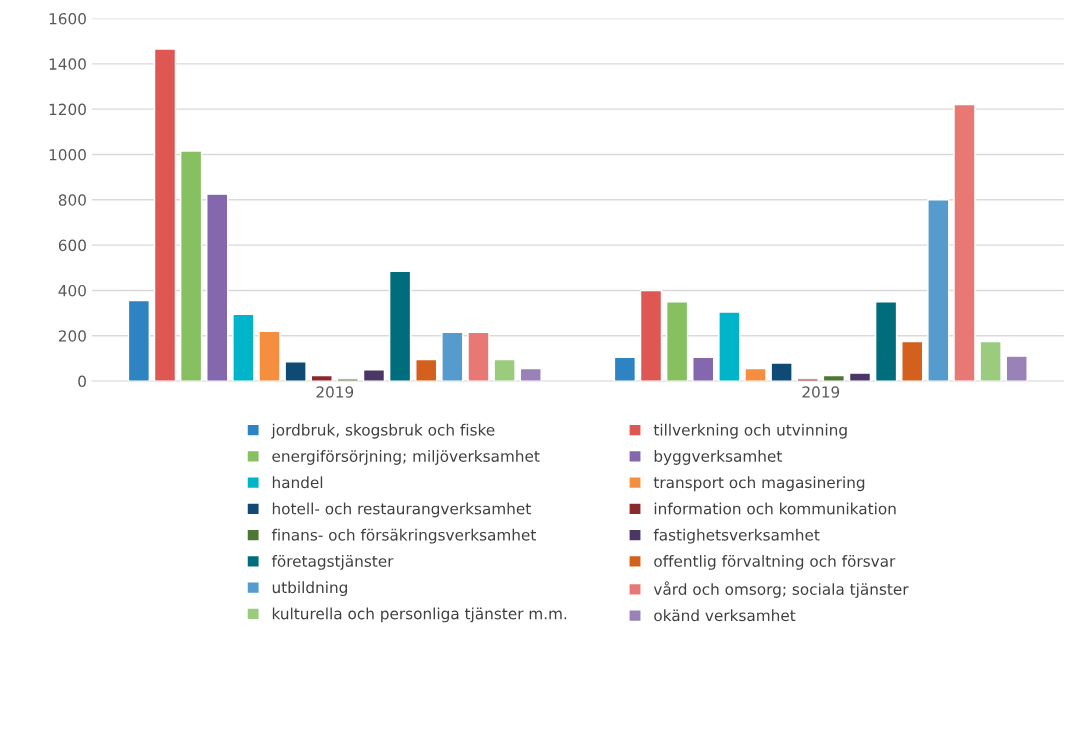 Image resolution: width=1080 pixels, height=740 pixels. I want to click on legend-label: fastighetsverksamhet, so click(736, 536).